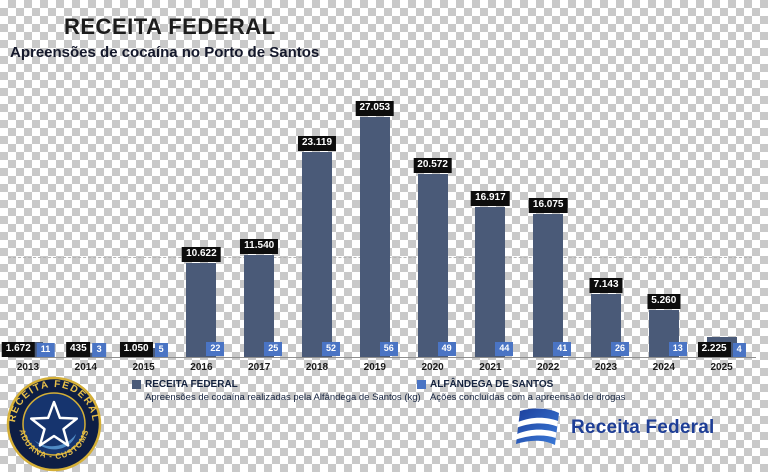 Image resolution: width=768 pixels, height=472 pixels. What do you see at coordinates (388, 349) in the screenshot?
I see `actions-count-2019: 56` at bounding box center [388, 349].